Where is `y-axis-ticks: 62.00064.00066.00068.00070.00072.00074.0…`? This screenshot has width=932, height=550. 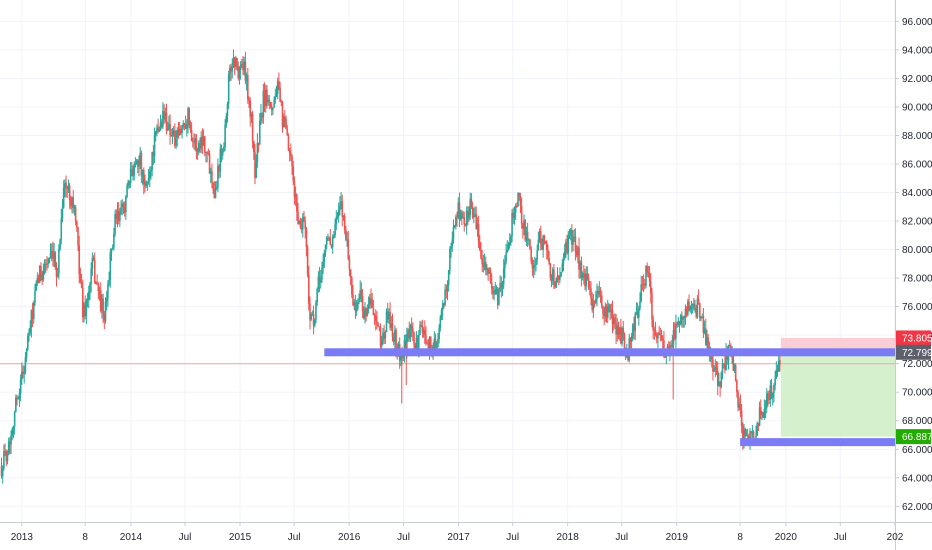
y-axis-ticks: 62.00064.00066.00068.00070.00072.00074.0… is located at coordinates (913, 265).